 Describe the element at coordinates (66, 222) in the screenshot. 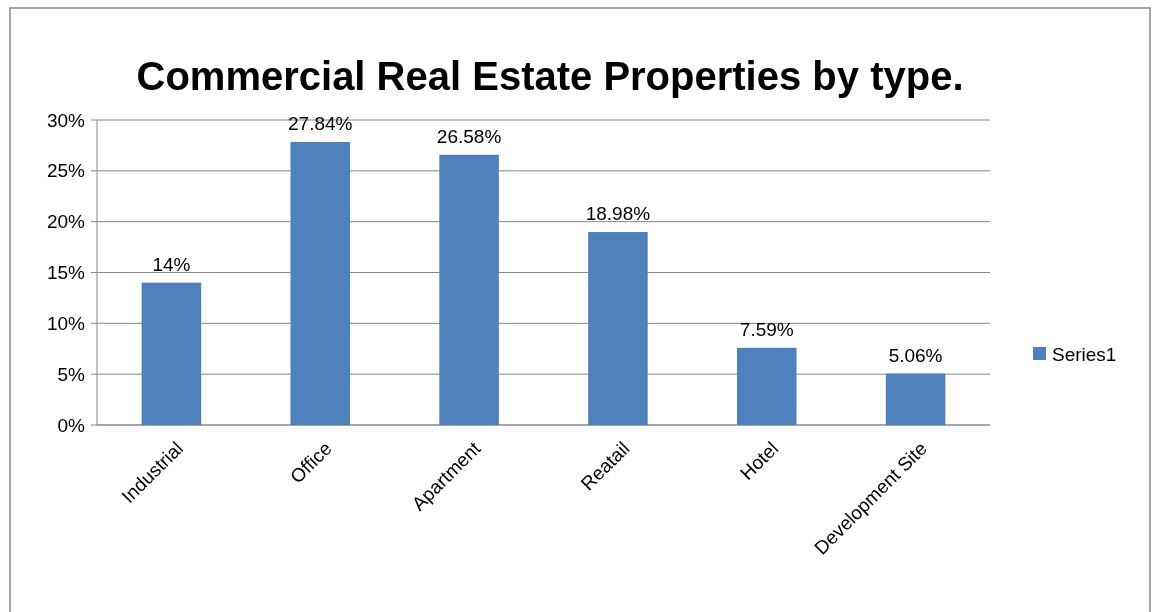

I see `y-tick-label: 20%` at that location.